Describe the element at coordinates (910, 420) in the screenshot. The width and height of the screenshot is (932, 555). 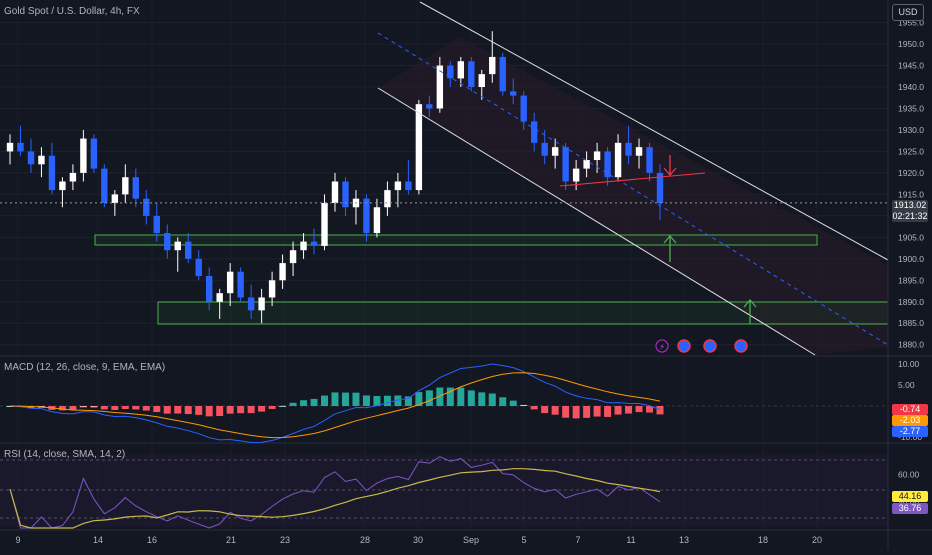
I see `macd-value-tag: -2.03` at that location.